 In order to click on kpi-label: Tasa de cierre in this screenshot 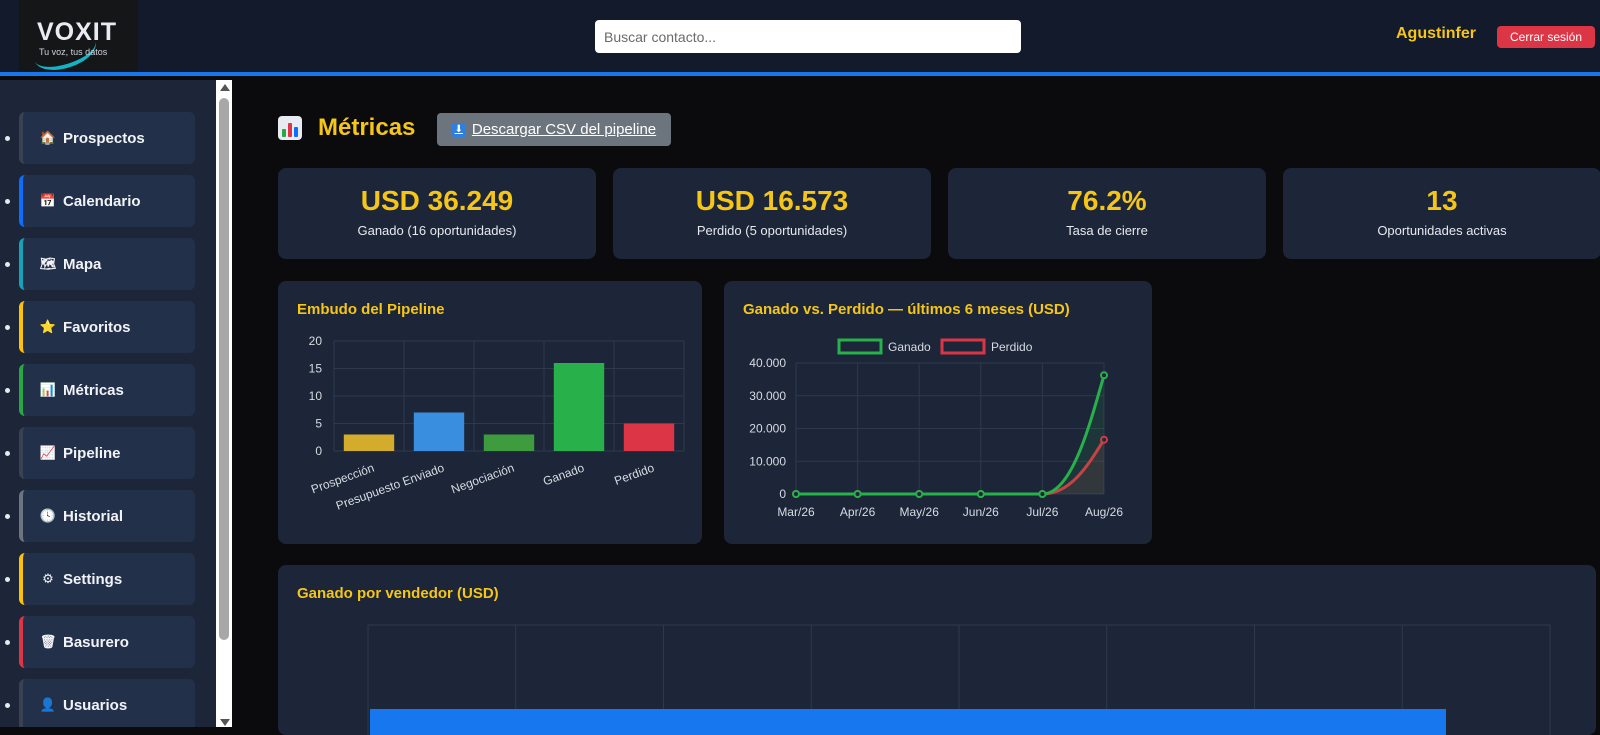, I will do `click(1107, 230)`.